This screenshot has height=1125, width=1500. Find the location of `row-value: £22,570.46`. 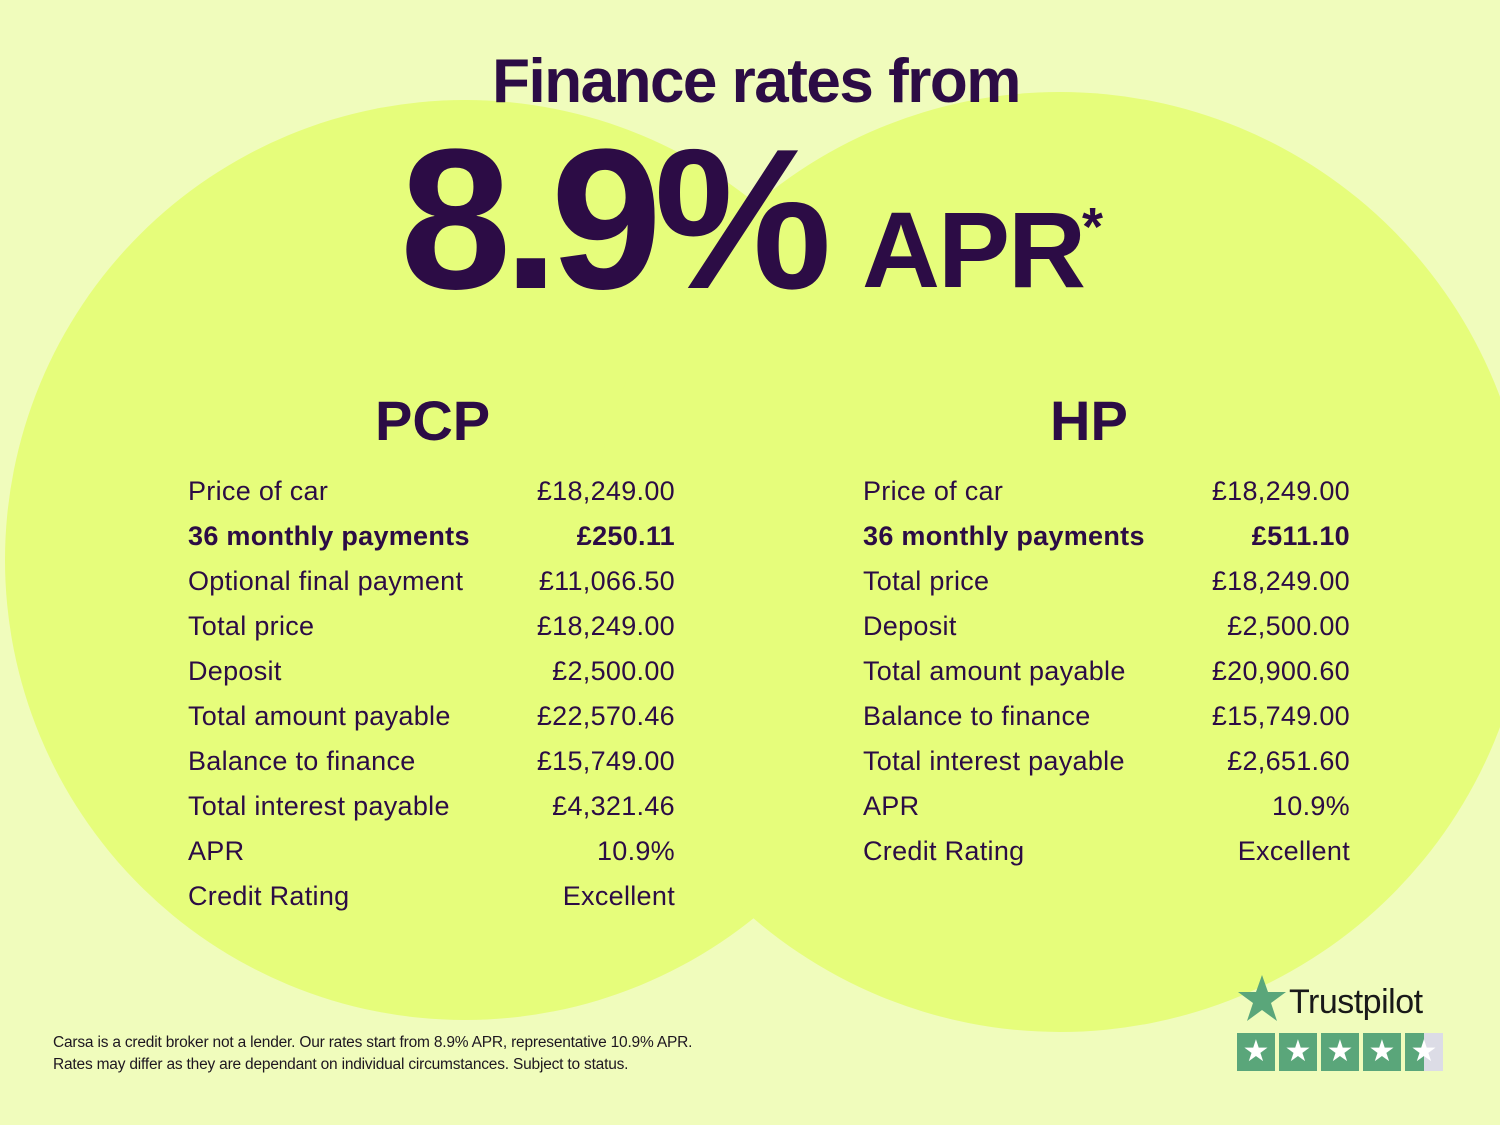

row-value: £22,570.46 is located at coordinates (605, 716).